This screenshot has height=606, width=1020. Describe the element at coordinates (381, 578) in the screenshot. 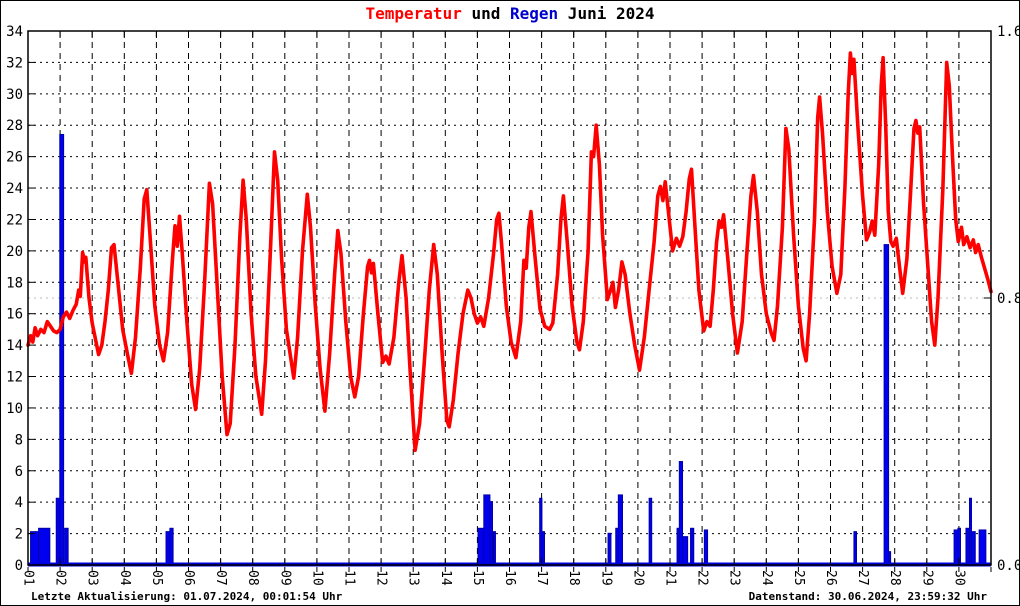

I see `x-tick-label: 12` at that location.